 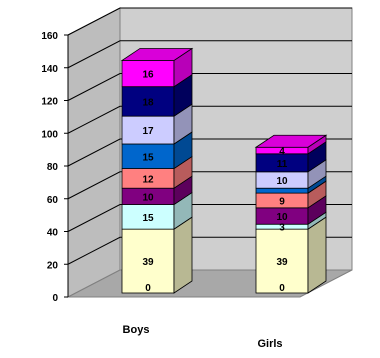 I want to click on y-axis: 0 20 40 60 80 100 120 140 160, so click(x=55, y=167).